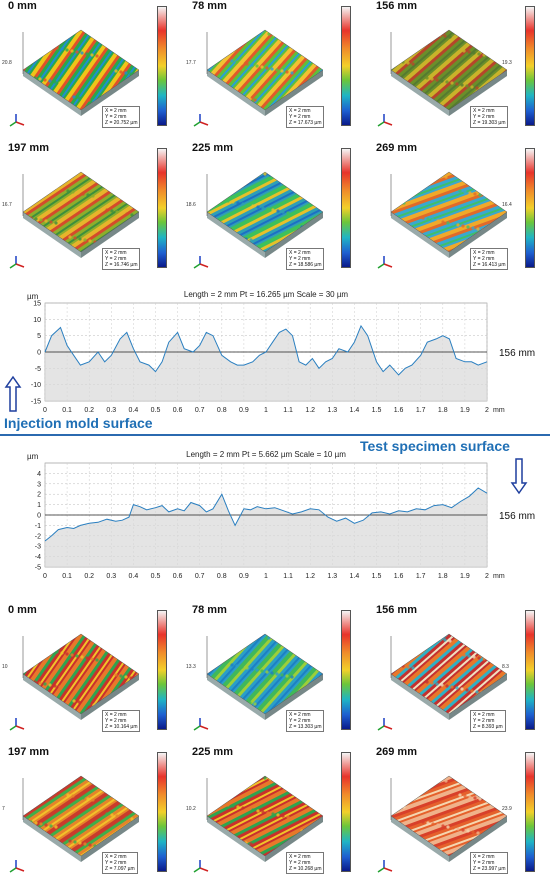 The image size is (550, 890). What do you see at coordinates (222, 576) in the screenshot?
I see `x-tick-label: 0.8` at bounding box center [222, 576].